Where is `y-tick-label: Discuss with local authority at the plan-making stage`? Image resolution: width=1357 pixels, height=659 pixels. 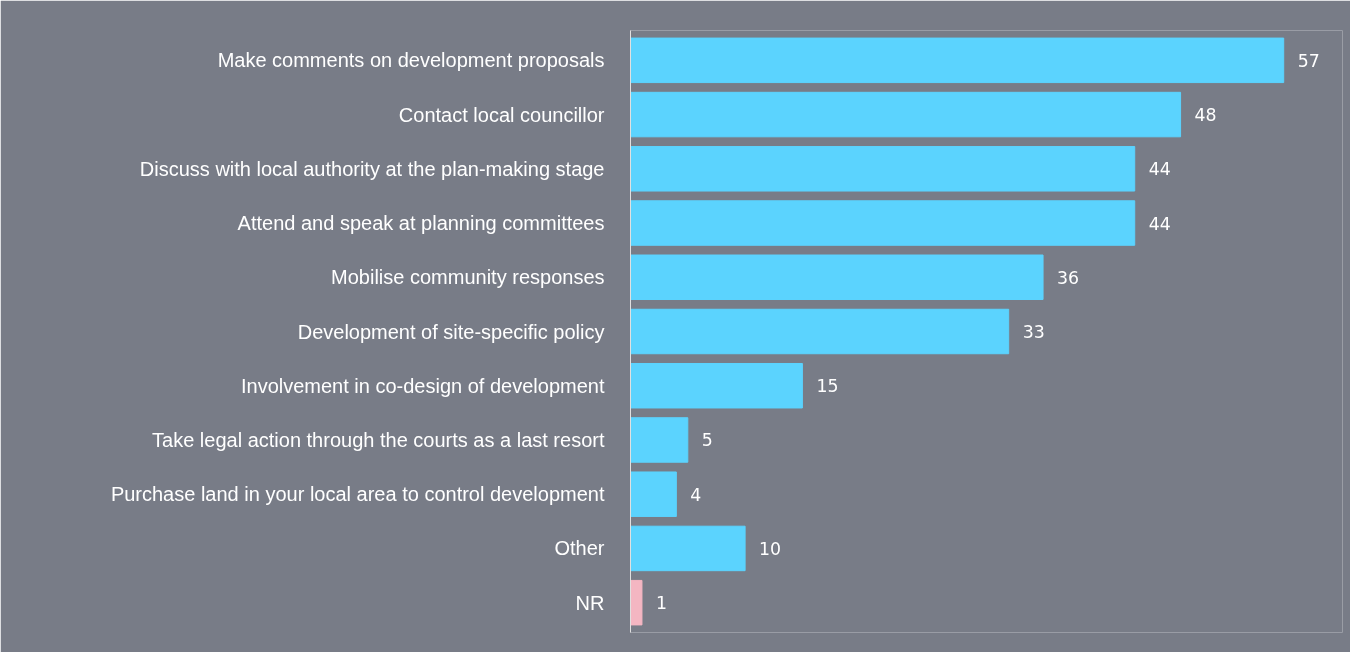
y-tick-label: Discuss with local authority at the plan-making stage is located at coordinates (372, 168).